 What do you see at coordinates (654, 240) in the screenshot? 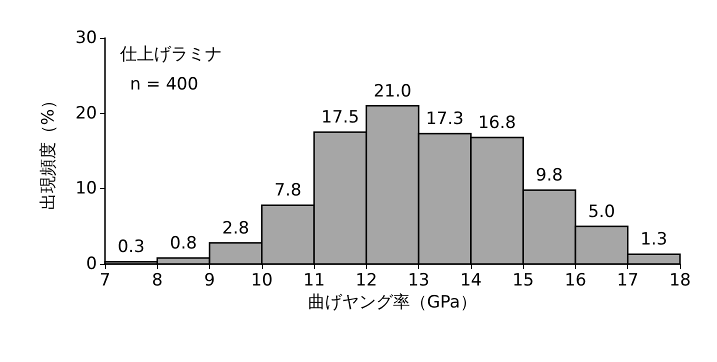
I see `data-label: 1.3` at bounding box center [654, 240].